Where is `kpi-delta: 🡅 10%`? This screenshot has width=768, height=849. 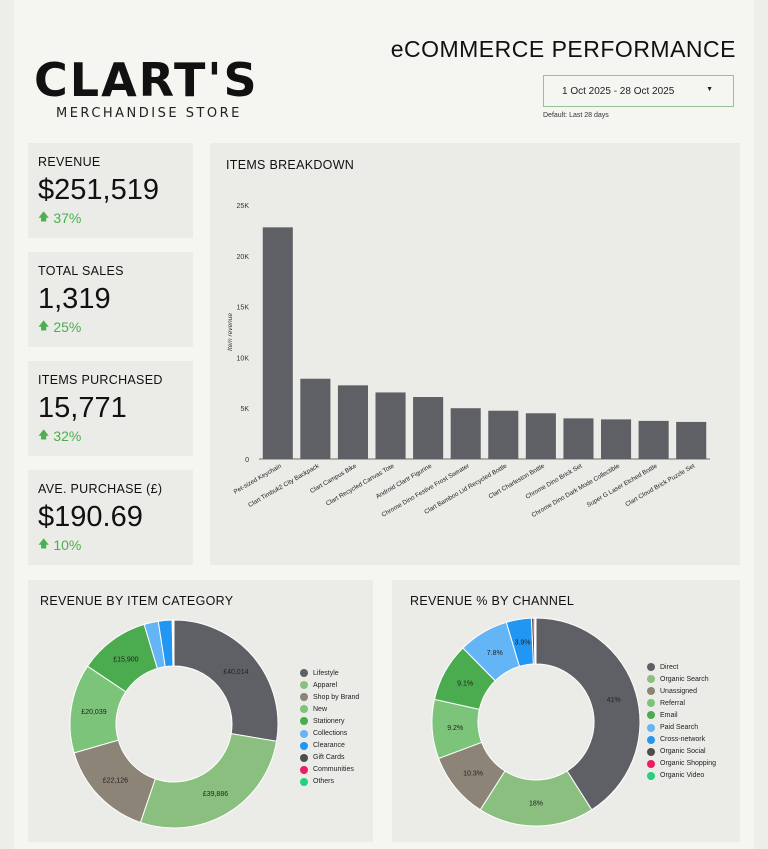
kpi-delta: 🡅 10% is located at coordinates (115, 544).